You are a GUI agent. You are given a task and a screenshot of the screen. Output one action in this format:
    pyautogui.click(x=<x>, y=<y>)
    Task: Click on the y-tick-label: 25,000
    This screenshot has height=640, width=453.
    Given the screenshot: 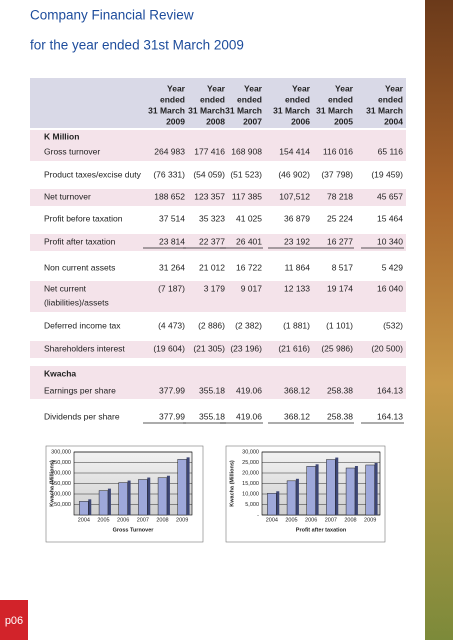 What is the action you would take?
    pyautogui.click(x=250, y=463)
    